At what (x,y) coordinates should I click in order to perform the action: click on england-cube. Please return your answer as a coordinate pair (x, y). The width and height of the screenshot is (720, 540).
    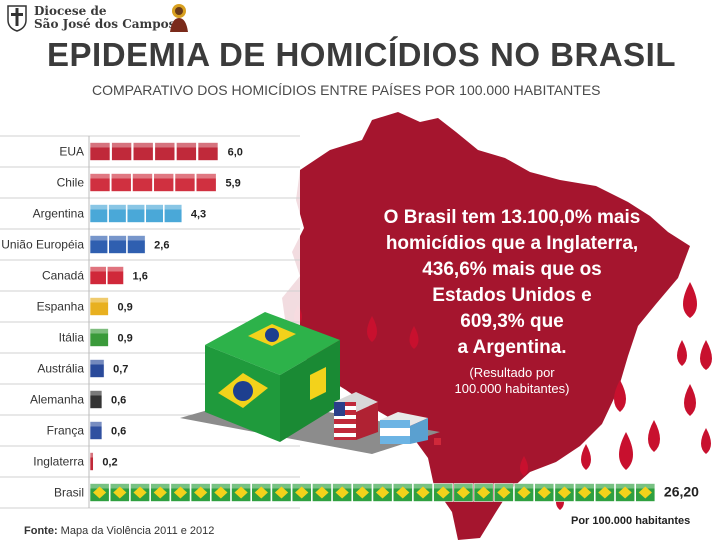
    Looking at the image, I should click on (437, 441).